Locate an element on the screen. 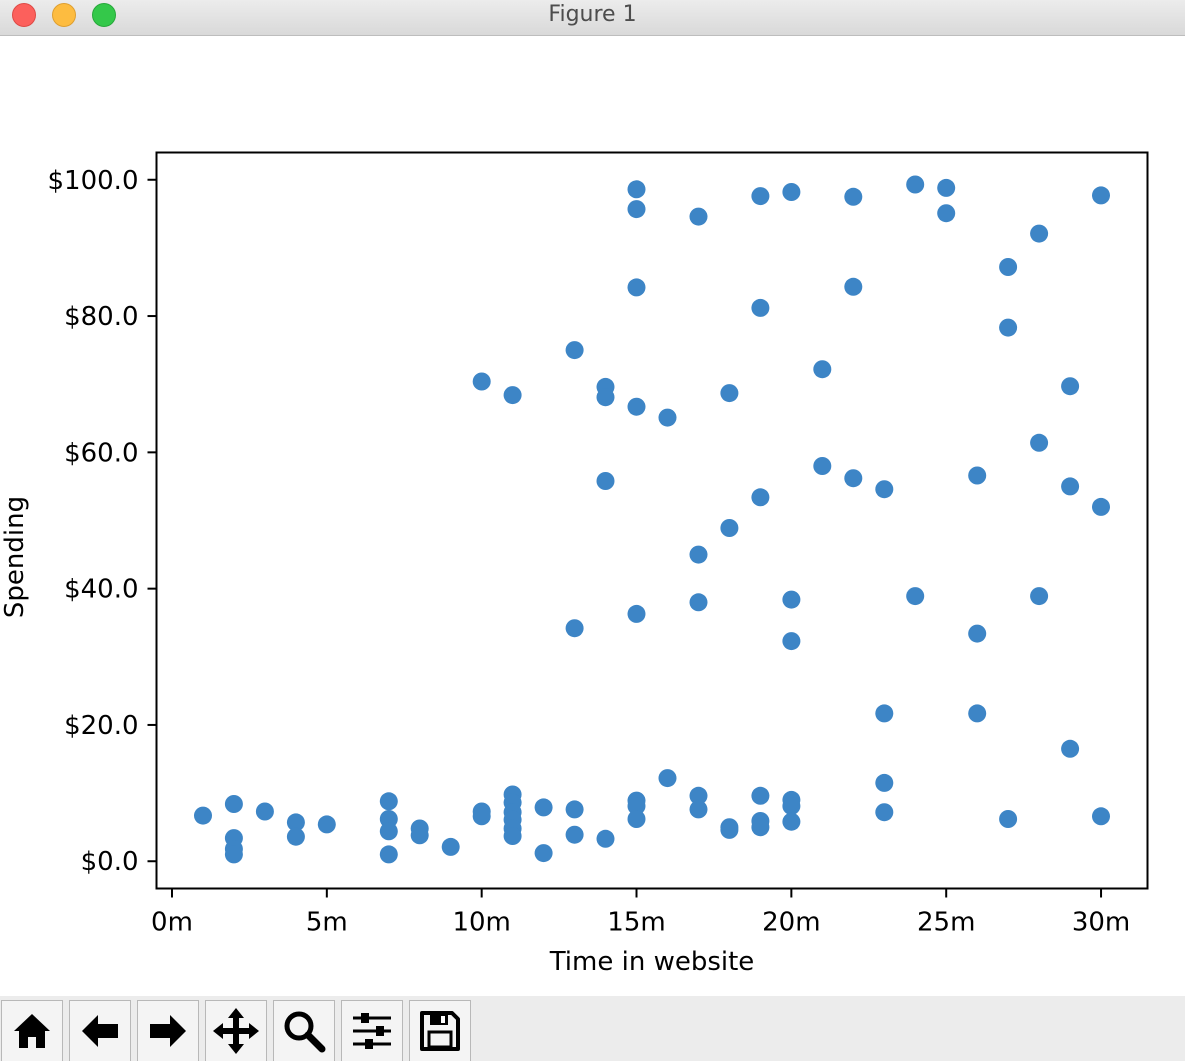 The image size is (1185, 1061). minimize-window-button is located at coordinates (64, 15).